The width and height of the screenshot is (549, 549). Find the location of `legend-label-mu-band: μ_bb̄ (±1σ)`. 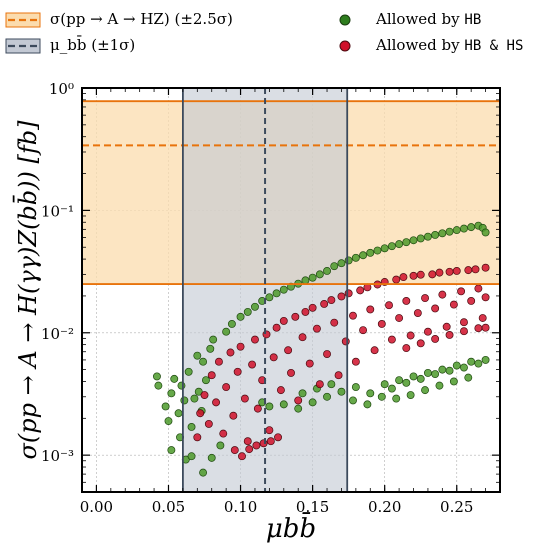

legend-label-mu-band: μ_bb̄ (±1σ) is located at coordinates (93, 45).